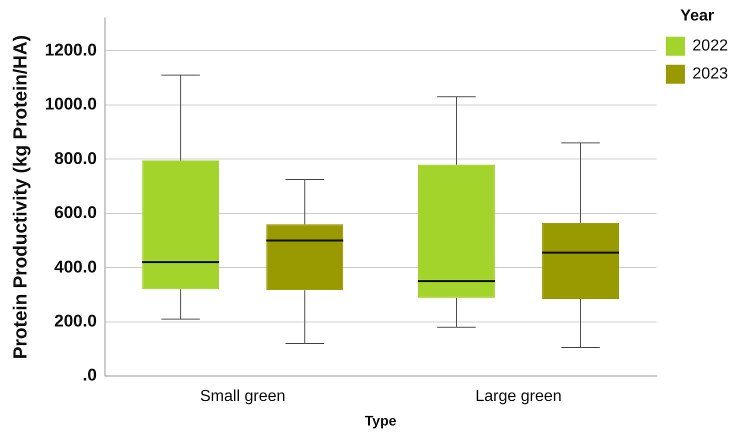  What do you see at coordinates (70, 50) in the screenshot?
I see `y-tick-label: 1200.0` at bounding box center [70, 50].